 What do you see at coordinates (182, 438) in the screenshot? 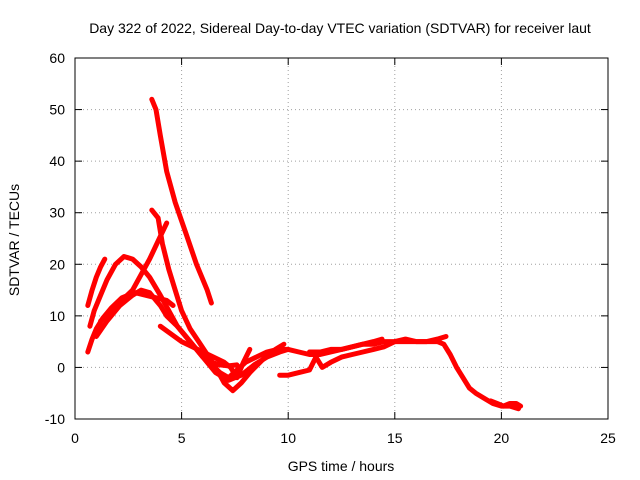
I see `x-tick-label: 5` at bounding box center [182, 438].